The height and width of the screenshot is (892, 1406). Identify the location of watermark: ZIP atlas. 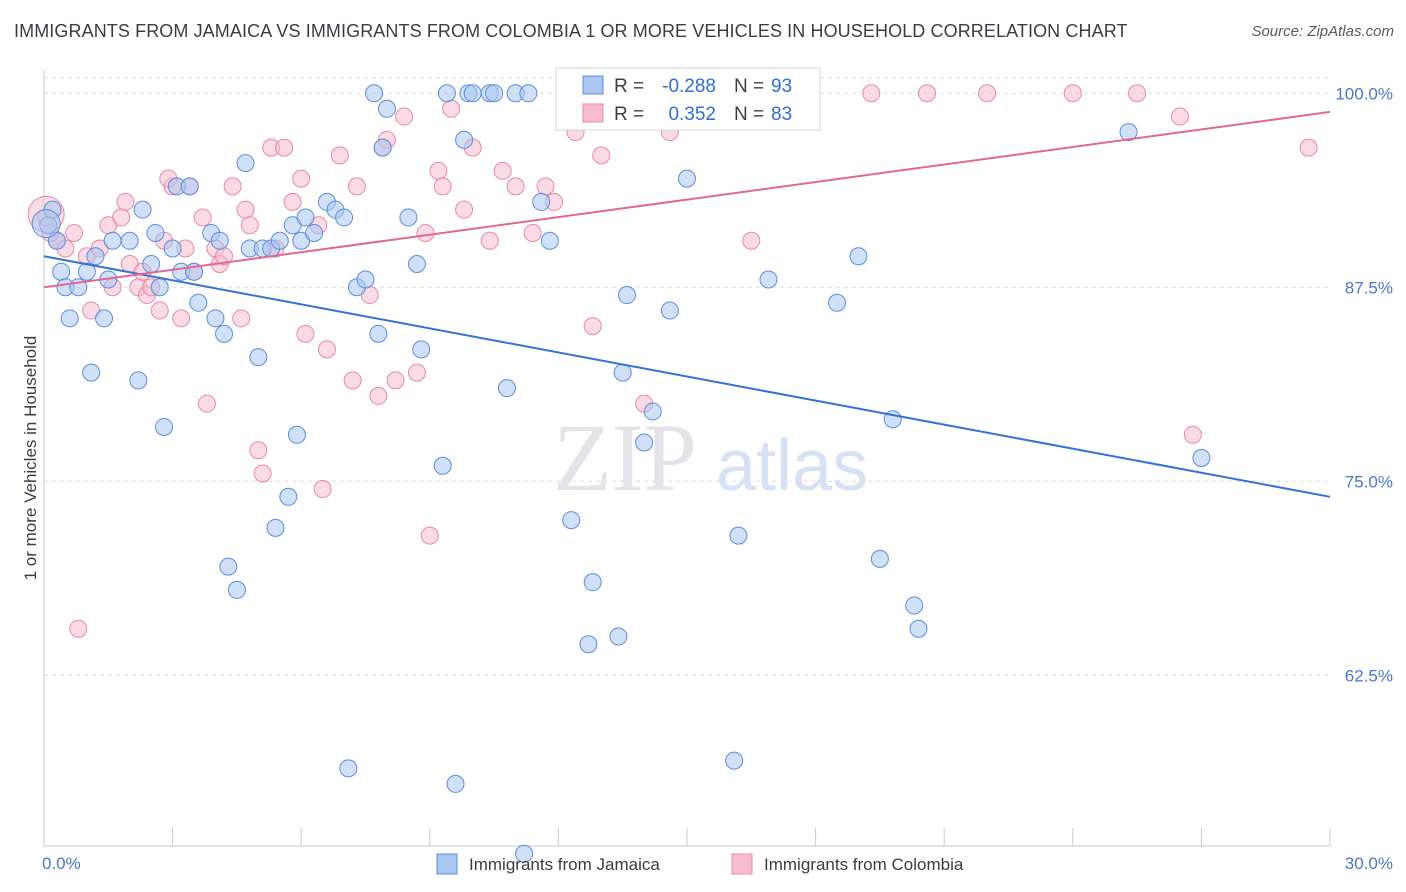
(710, 457).